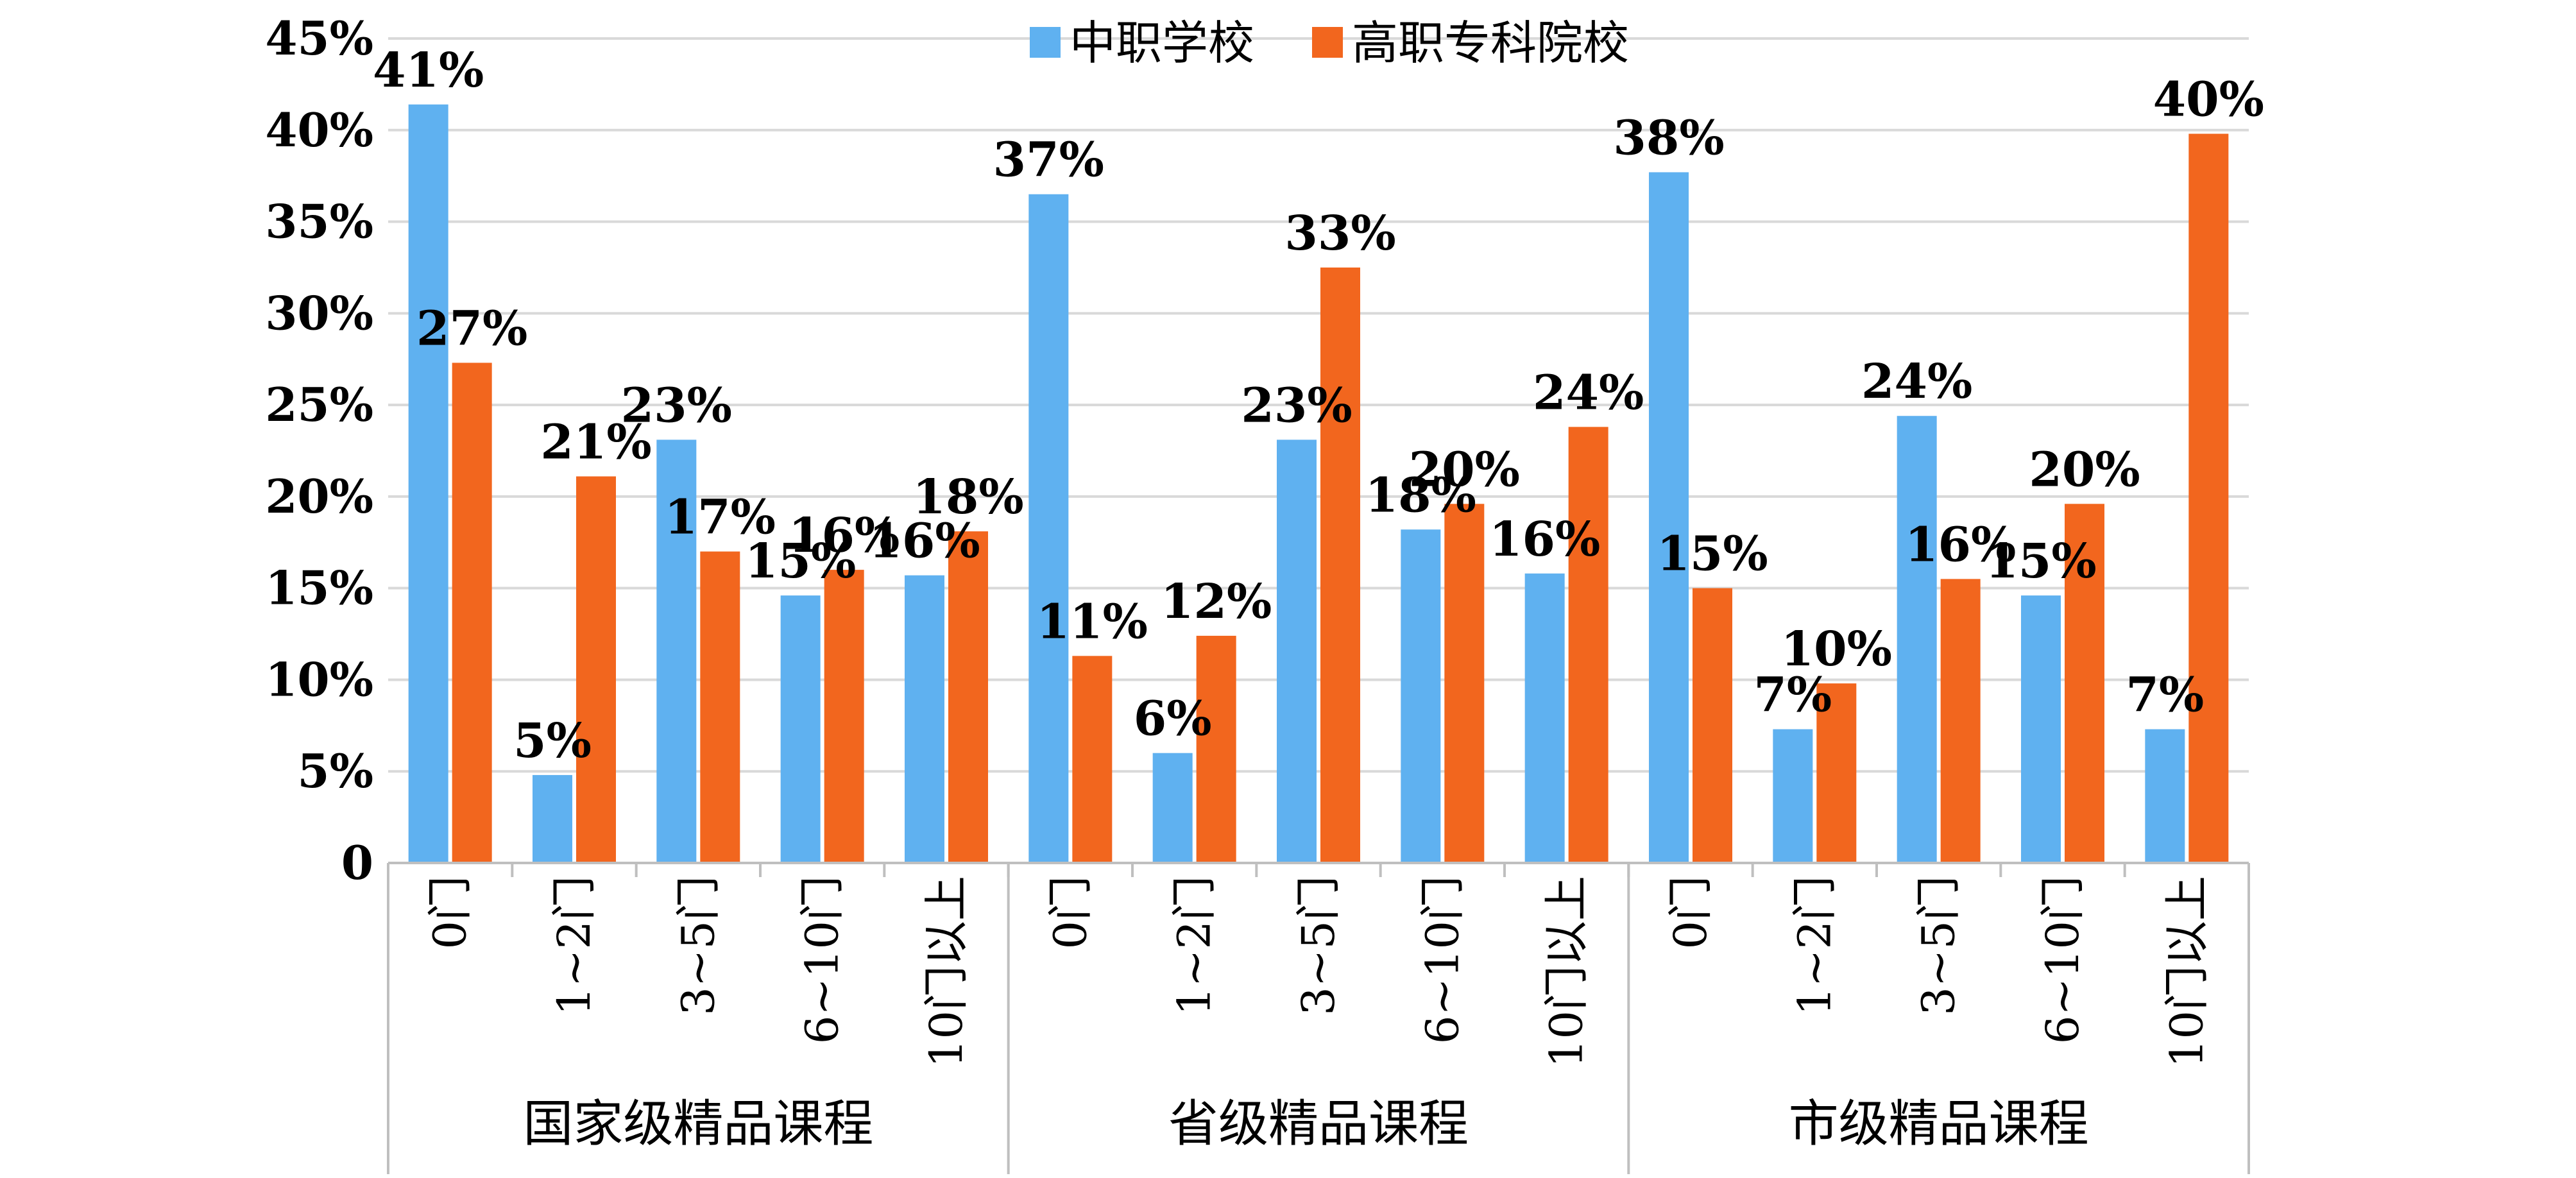  I want to click on legend-label: 中职学校, so click(1162, 43).